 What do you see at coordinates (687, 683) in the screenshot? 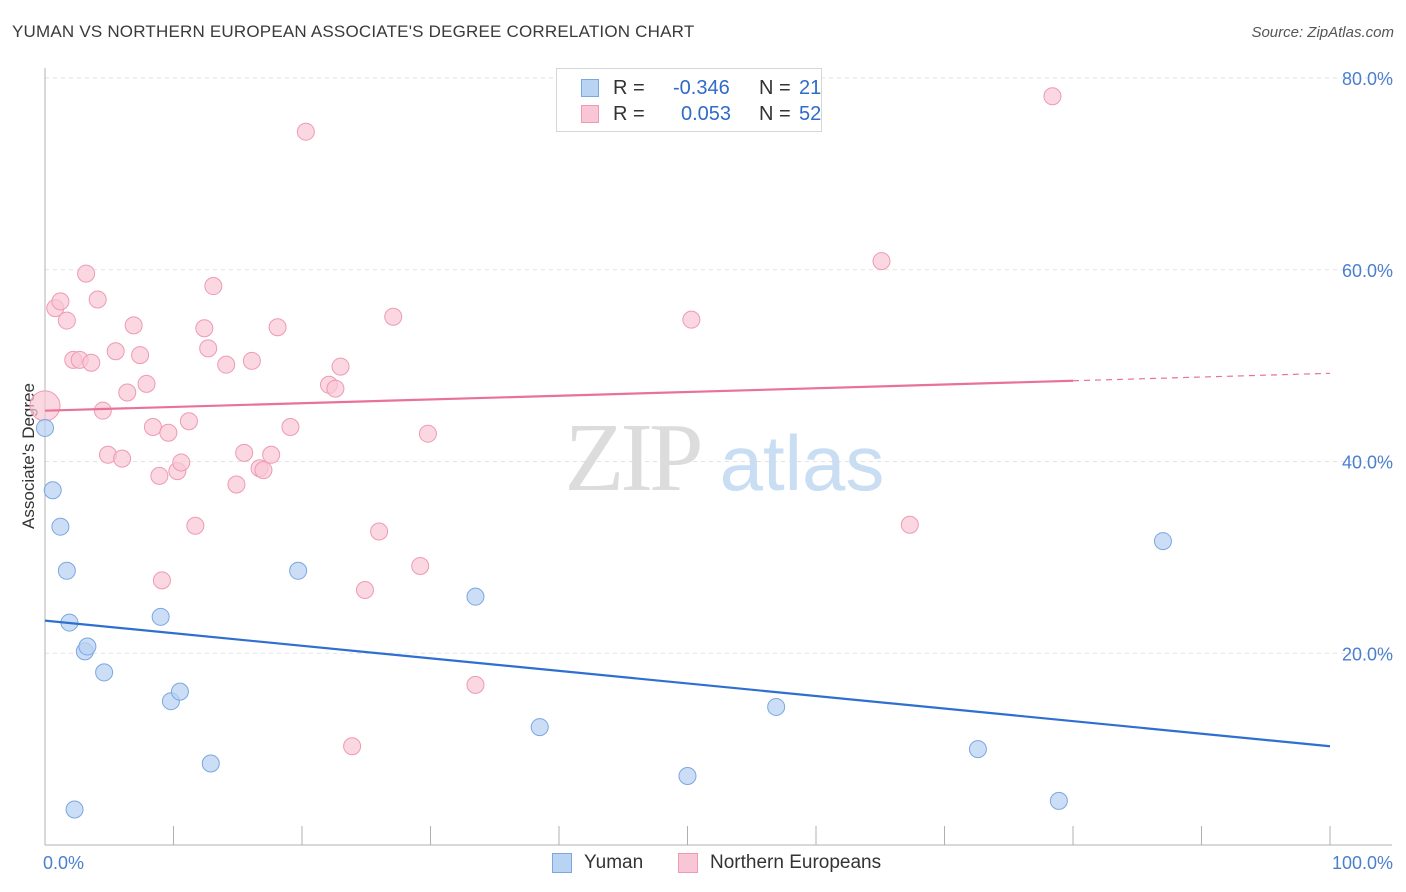
I see `yuman-trend-line` at bounding box center [687, 683].